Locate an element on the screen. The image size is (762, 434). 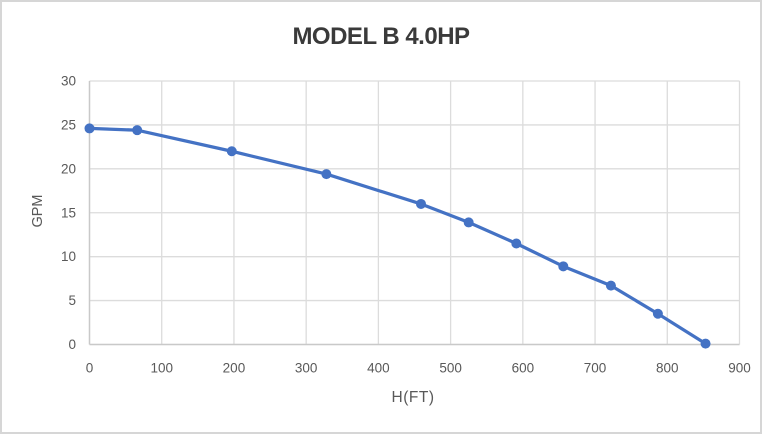
y-tick-label: 25 is located at coordinates (68, 124).